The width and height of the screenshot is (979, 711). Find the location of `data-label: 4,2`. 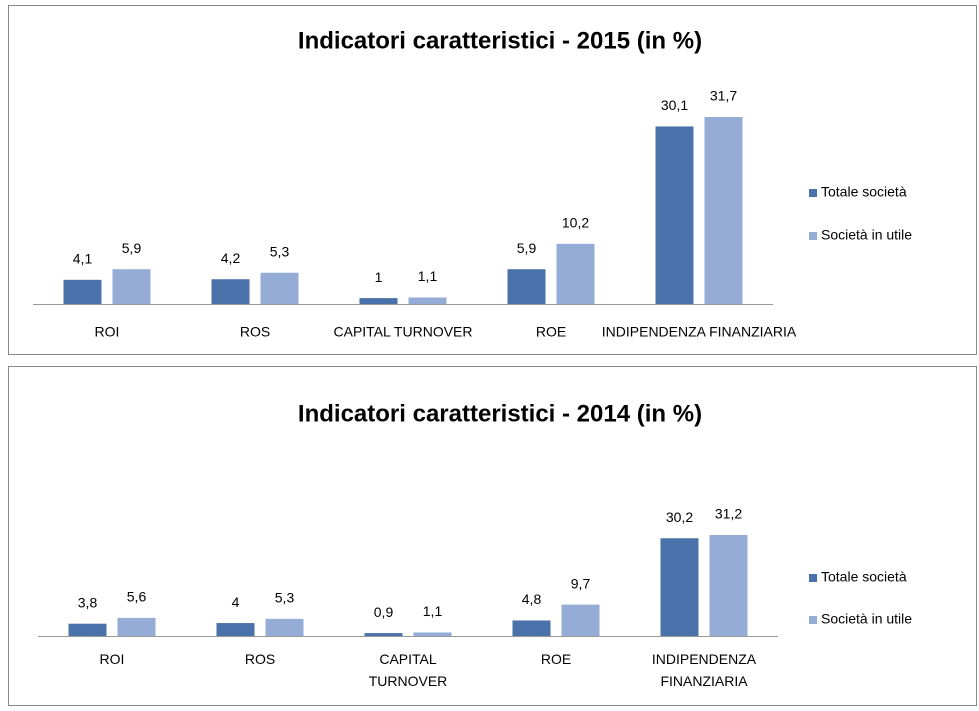

data-label: 4,2 is located at coordinates (231, 258).